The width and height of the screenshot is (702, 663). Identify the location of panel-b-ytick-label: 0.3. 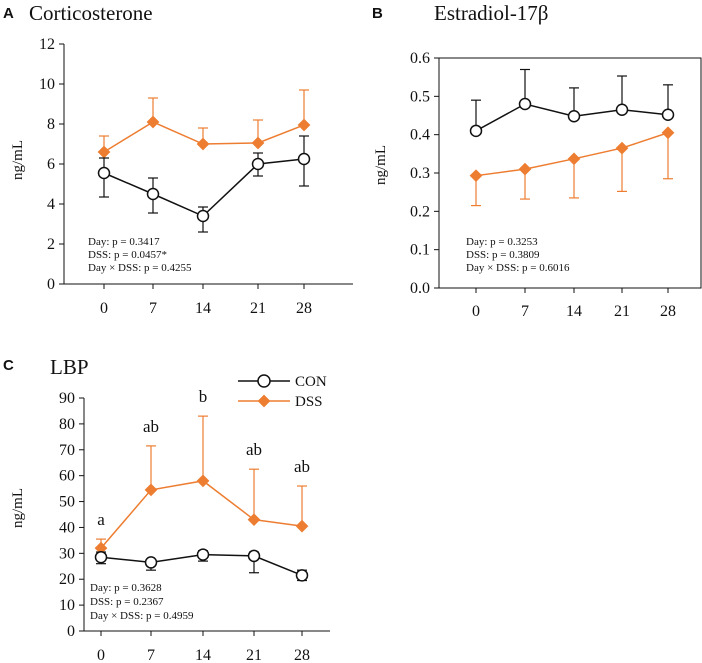
(420, 173).